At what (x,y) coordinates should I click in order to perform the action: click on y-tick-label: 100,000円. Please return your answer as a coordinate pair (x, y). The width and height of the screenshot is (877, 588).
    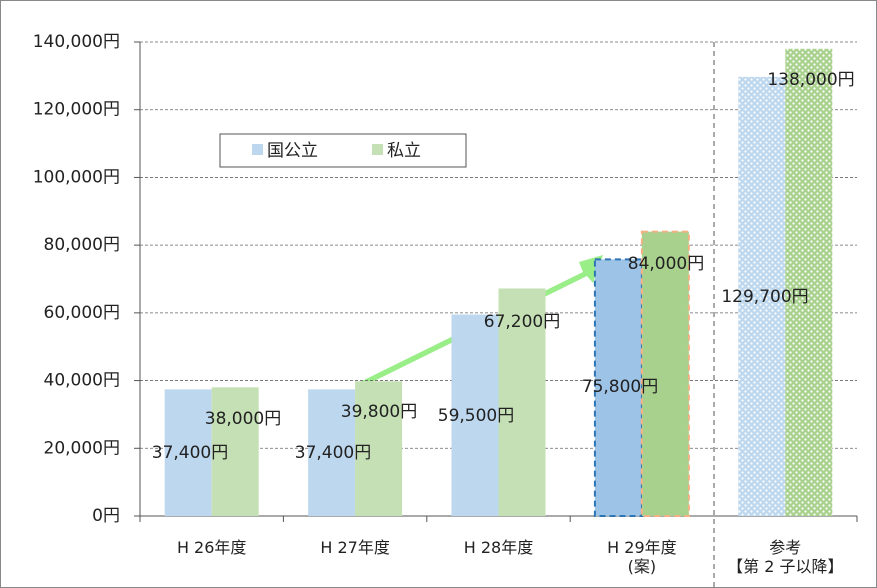
    Looking at the image, I should click on (76, 177).